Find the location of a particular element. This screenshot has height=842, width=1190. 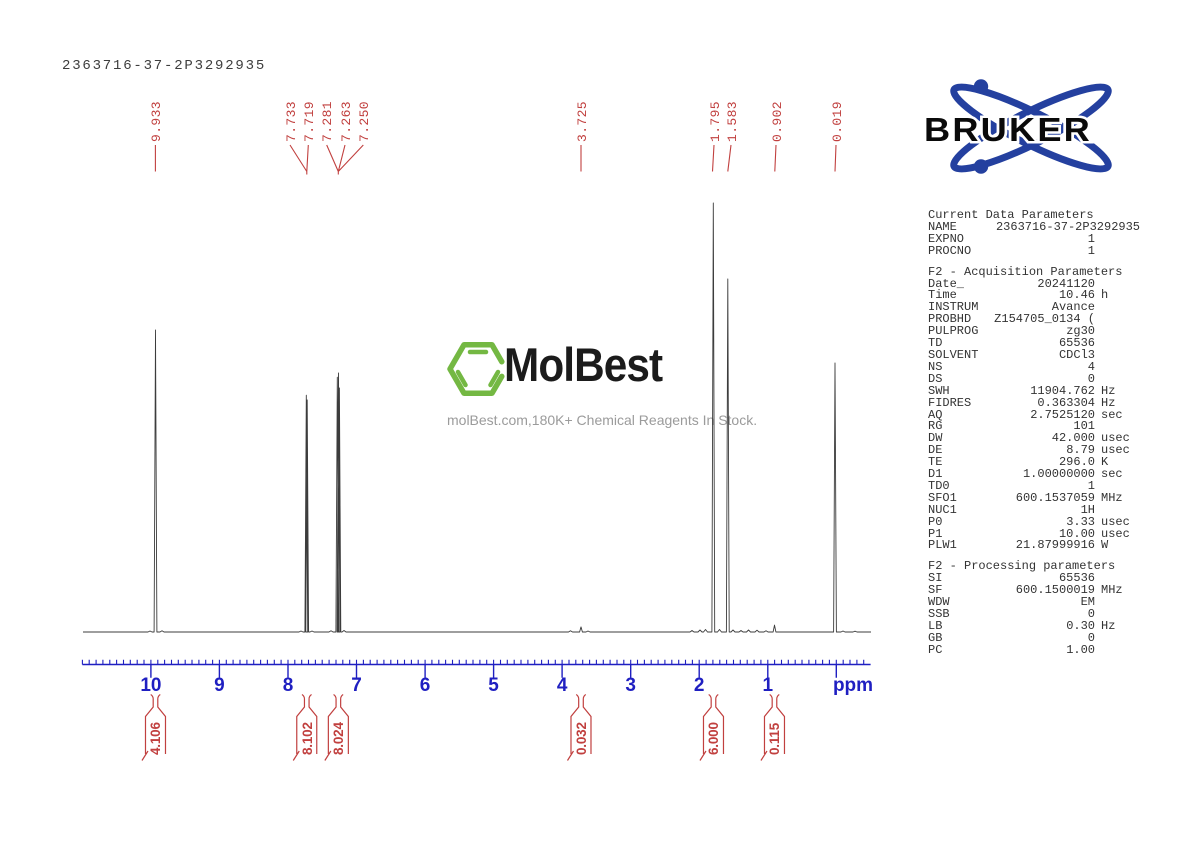

x-axis-tick-label: 2 is located at coordinates (699, 685).